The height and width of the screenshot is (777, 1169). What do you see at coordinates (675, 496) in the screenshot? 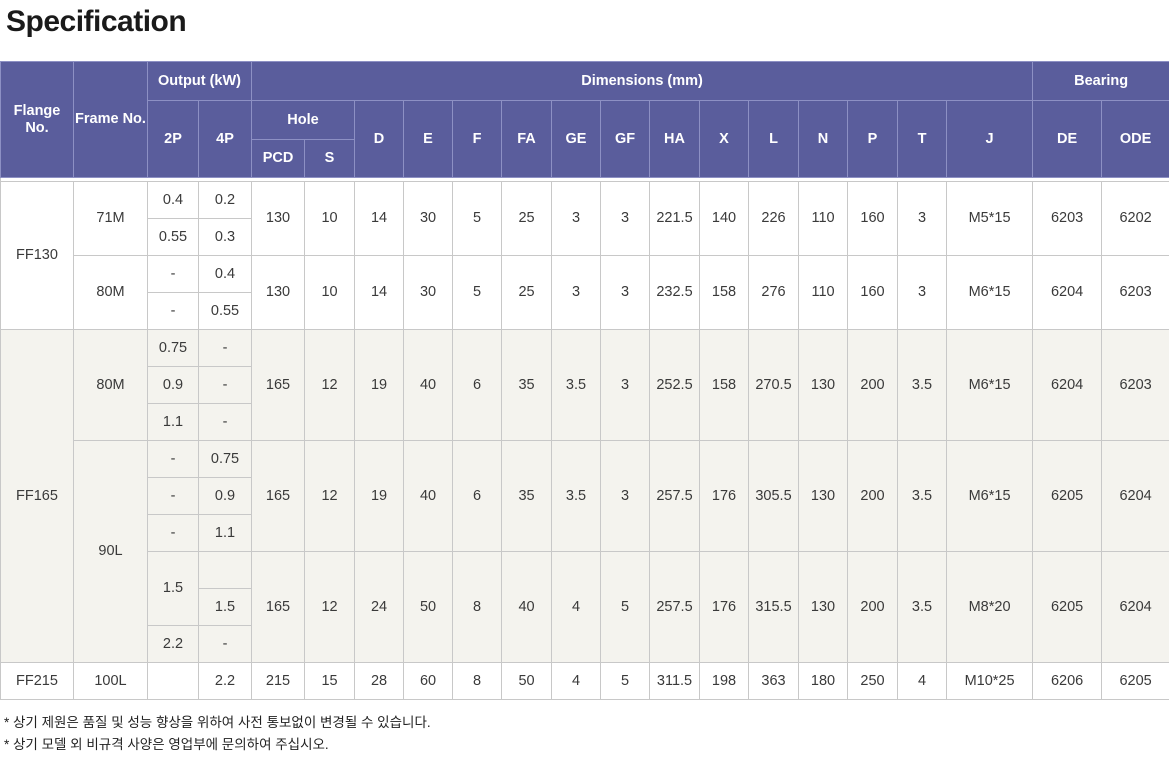
I see `ha-cell: 257.5` at bounding box center [675, 496].